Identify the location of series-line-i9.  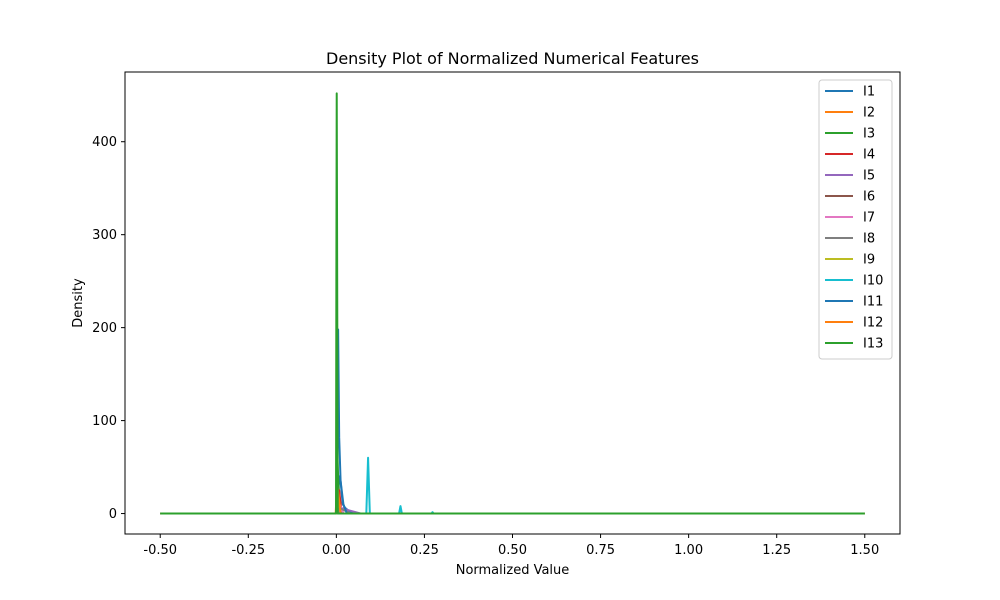
(512, 502).